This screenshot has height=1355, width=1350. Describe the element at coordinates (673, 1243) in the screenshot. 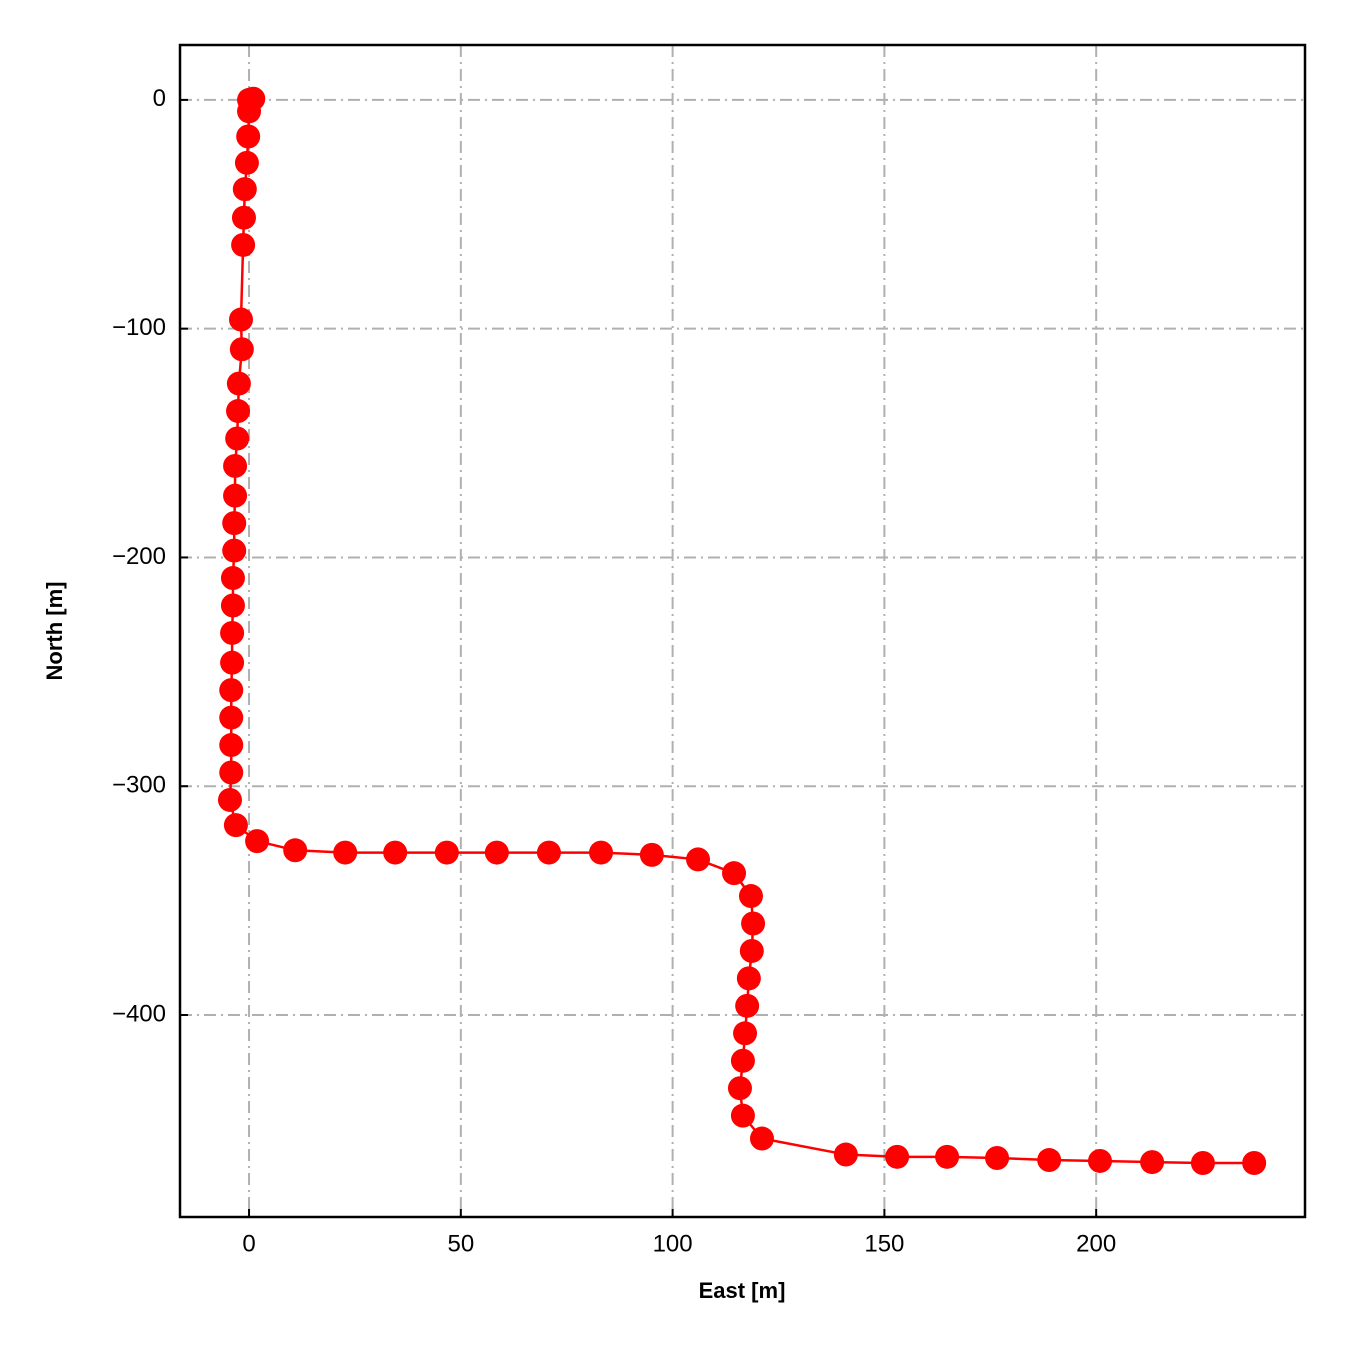

I see `x-tick-label: 100` at that location.